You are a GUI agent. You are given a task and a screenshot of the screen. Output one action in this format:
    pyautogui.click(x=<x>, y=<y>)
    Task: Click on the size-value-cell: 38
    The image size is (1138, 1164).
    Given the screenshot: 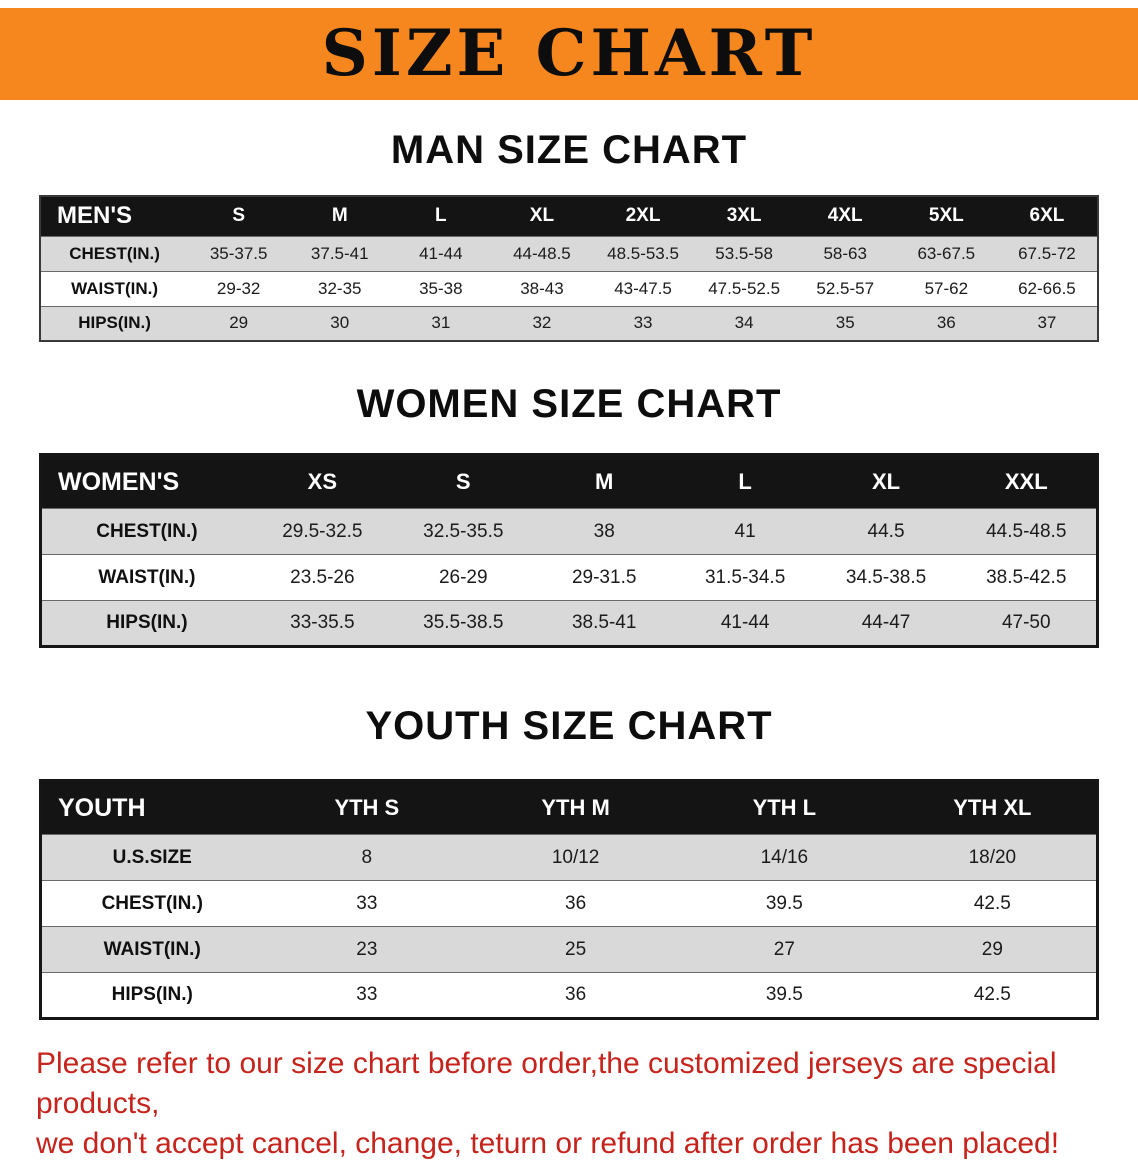 What is the action you would take?
    pyautogui.click(x=604, y=531)
    